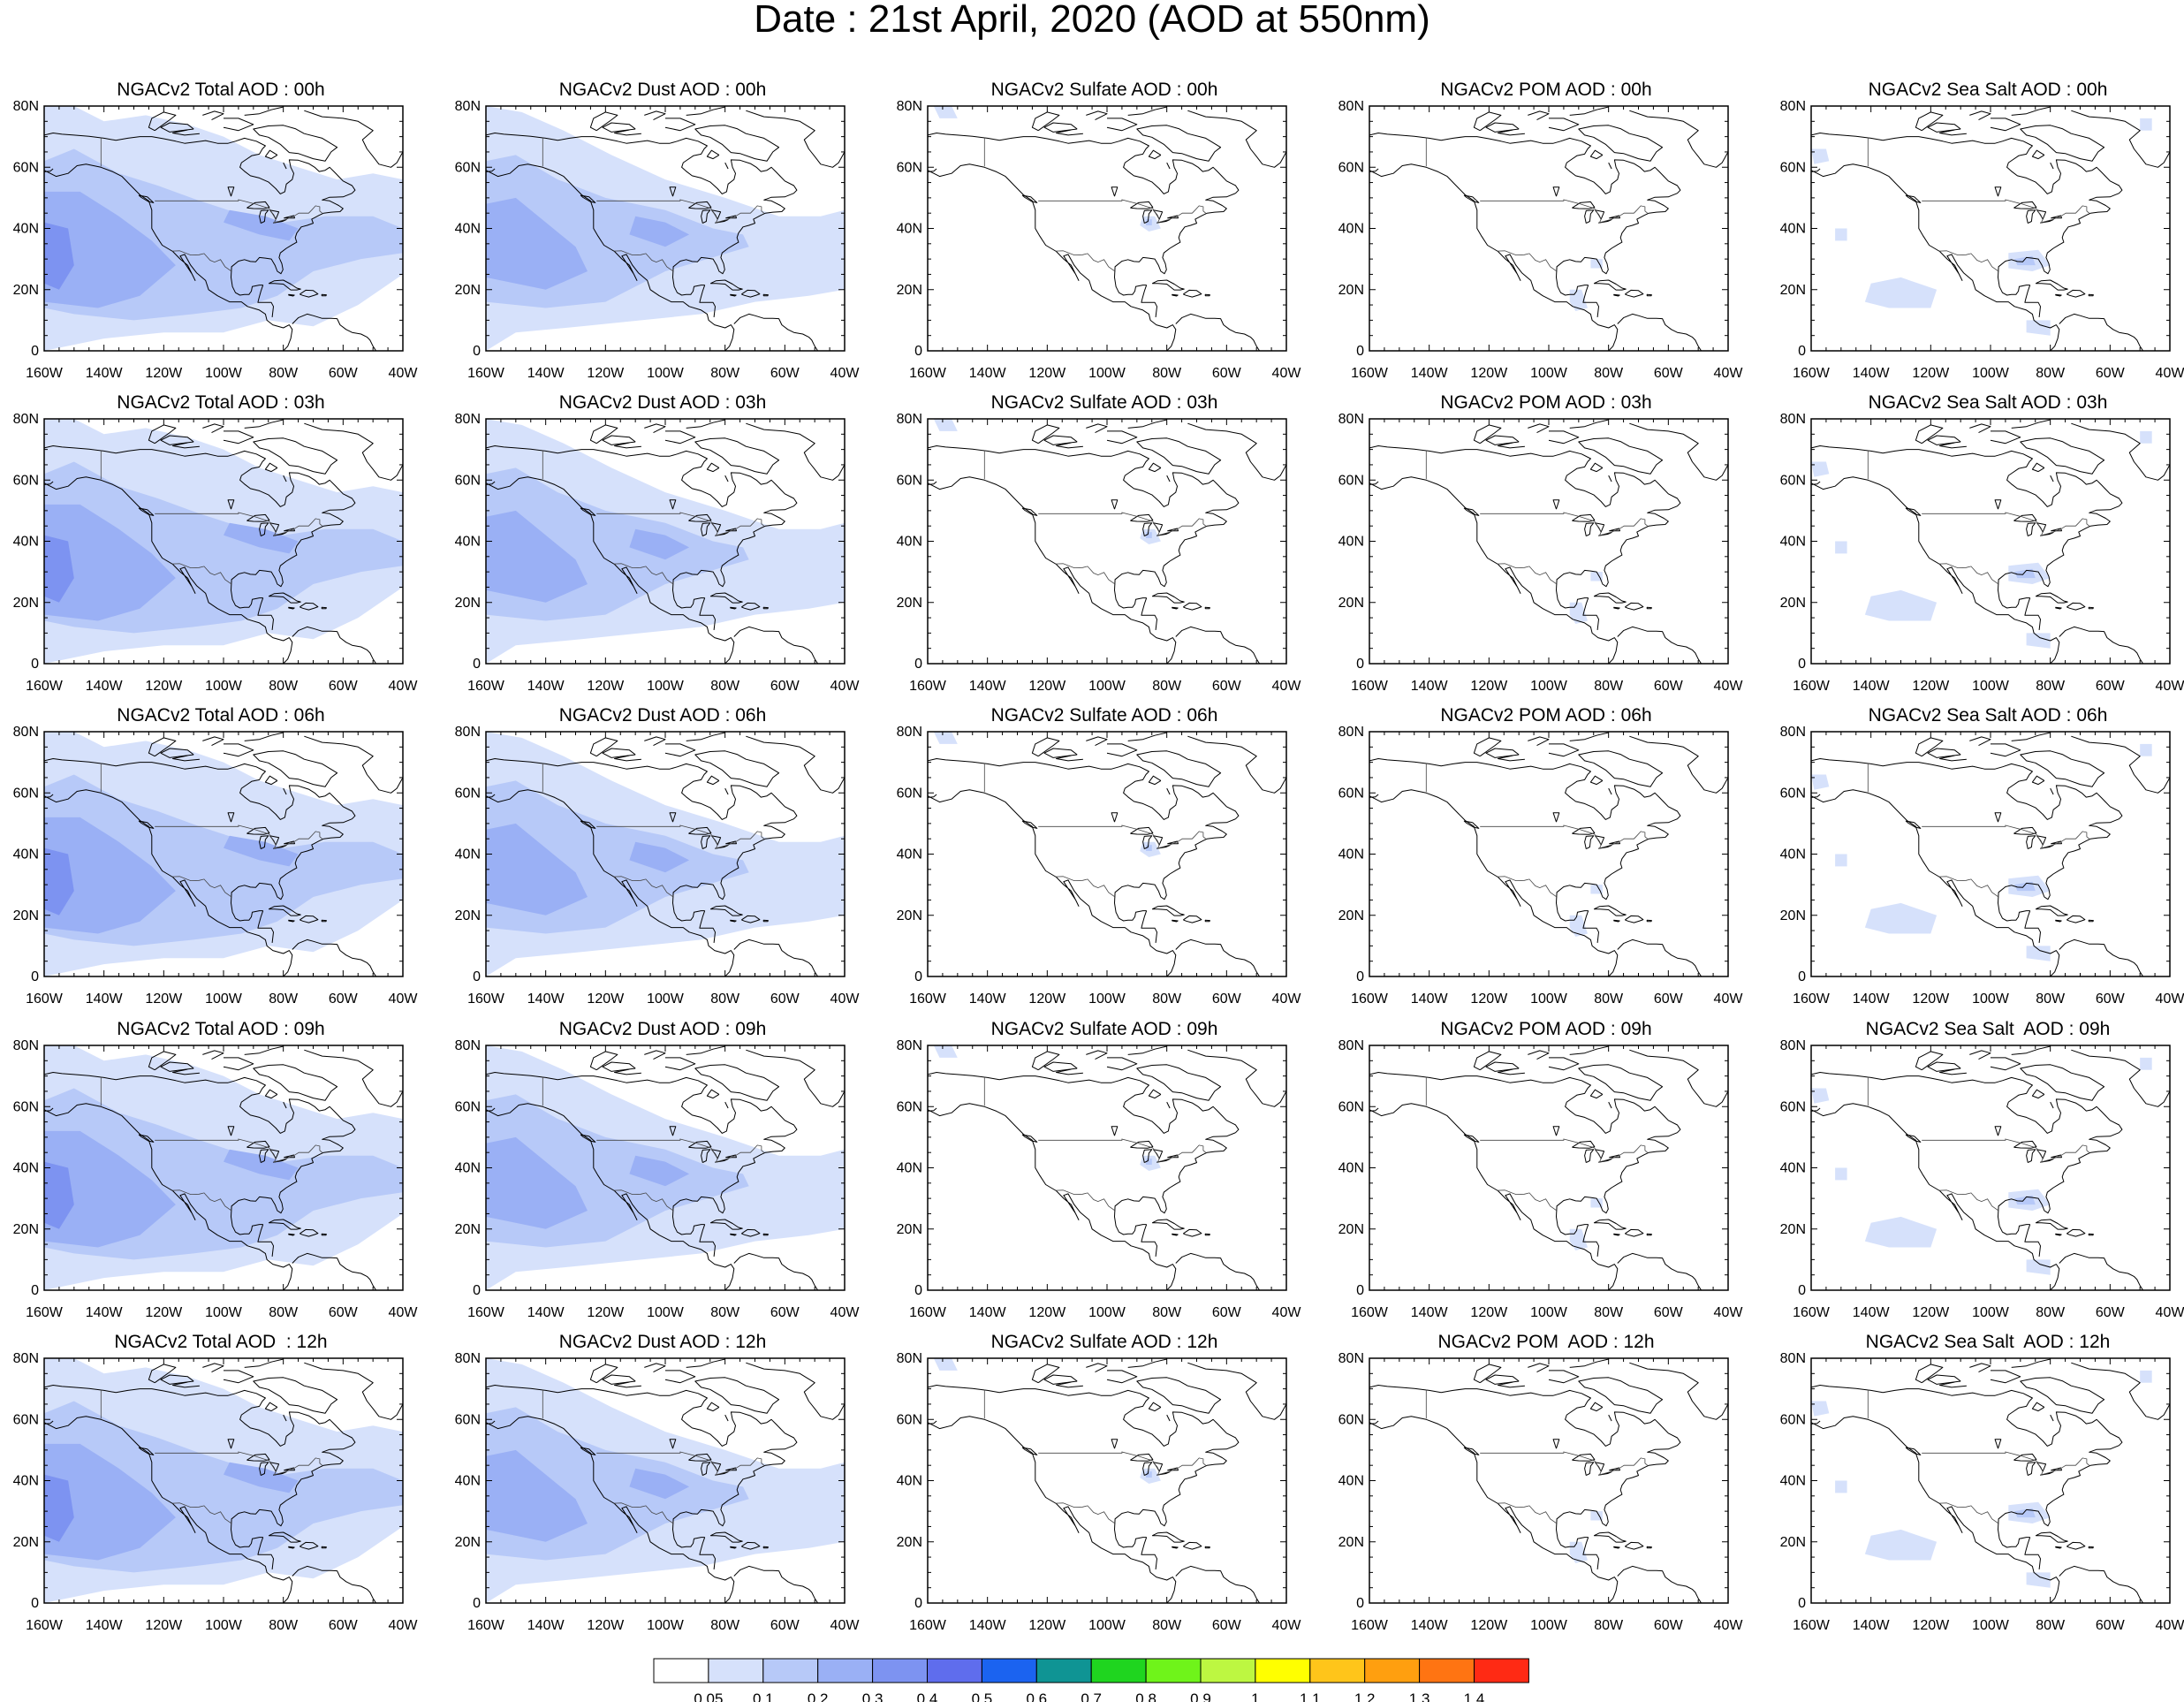 The height and width of the screenshot is (1702, 2184). What do you see at coordinates (1812, 1312) in the screenshot?
I see `lon-tick-label: 160W` at bounding box center [1812, 1312].